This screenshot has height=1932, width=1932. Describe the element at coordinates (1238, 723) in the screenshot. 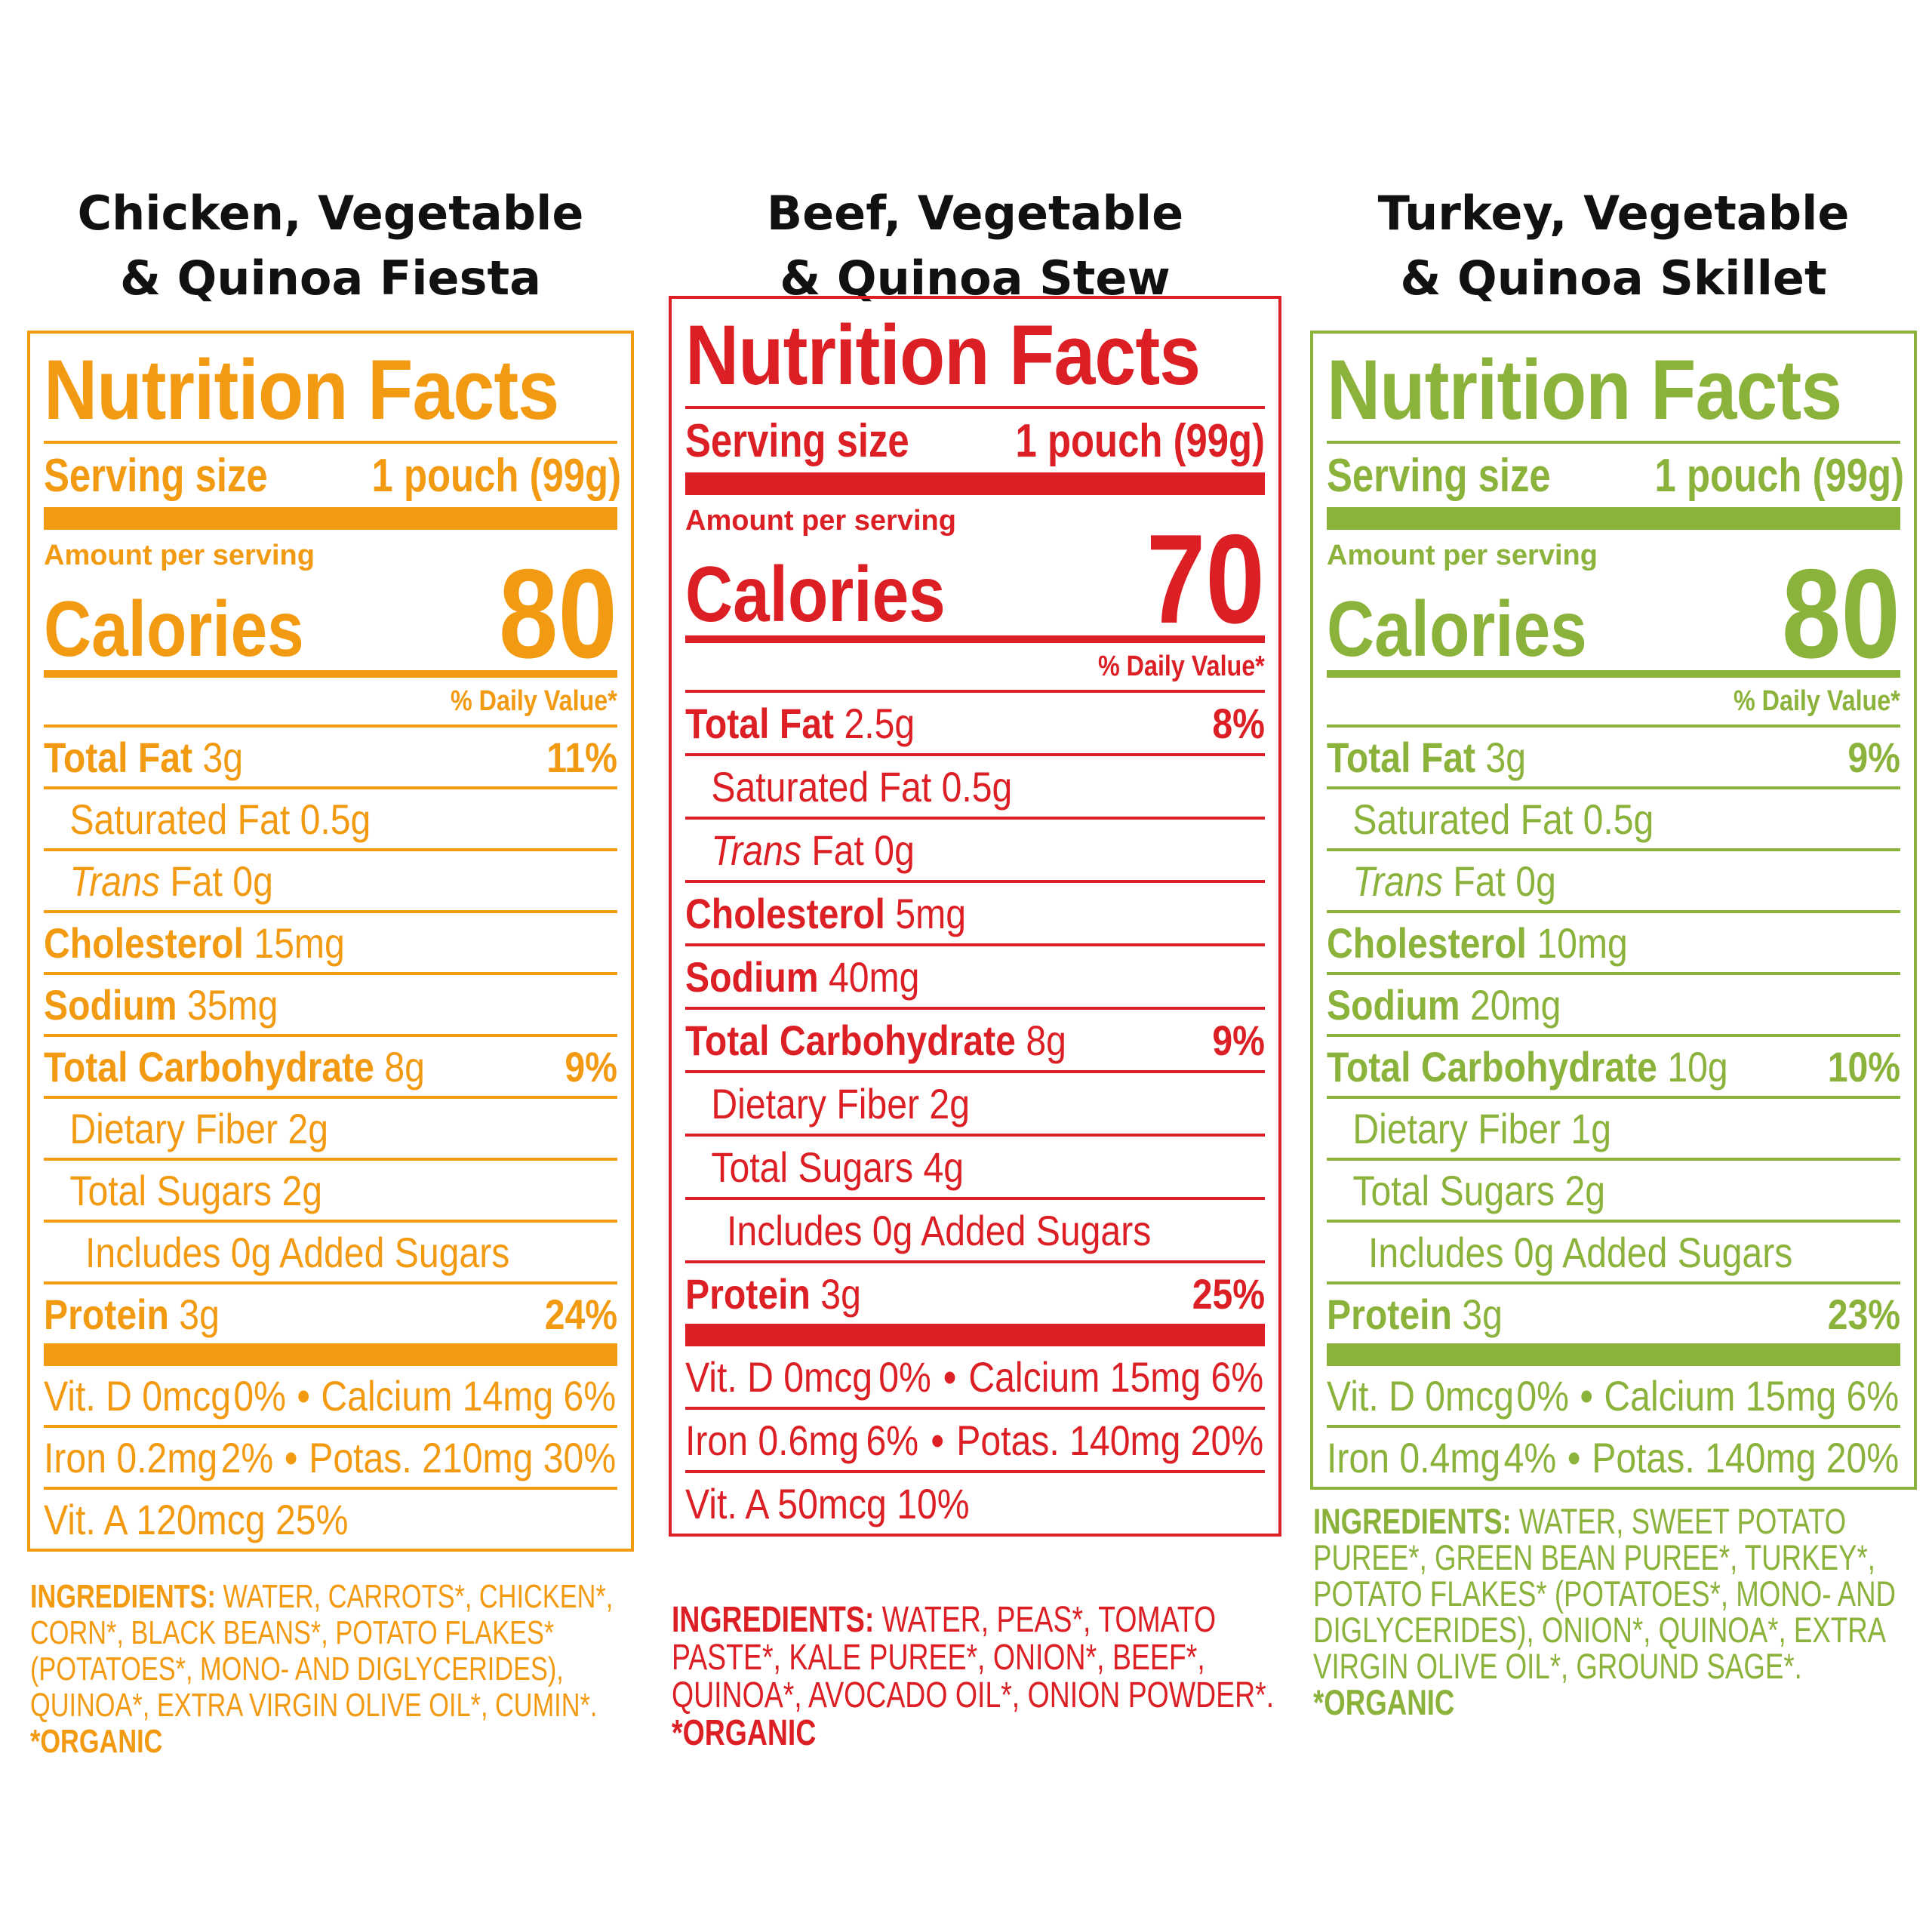

I see `nutrient-dv: 8%` at that location.